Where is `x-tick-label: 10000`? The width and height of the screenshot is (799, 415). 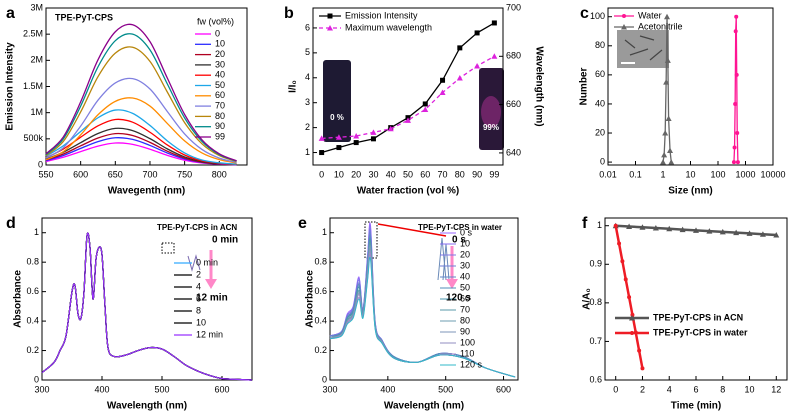 x-tick-label: 10000 is located at coordinates (772, 174).